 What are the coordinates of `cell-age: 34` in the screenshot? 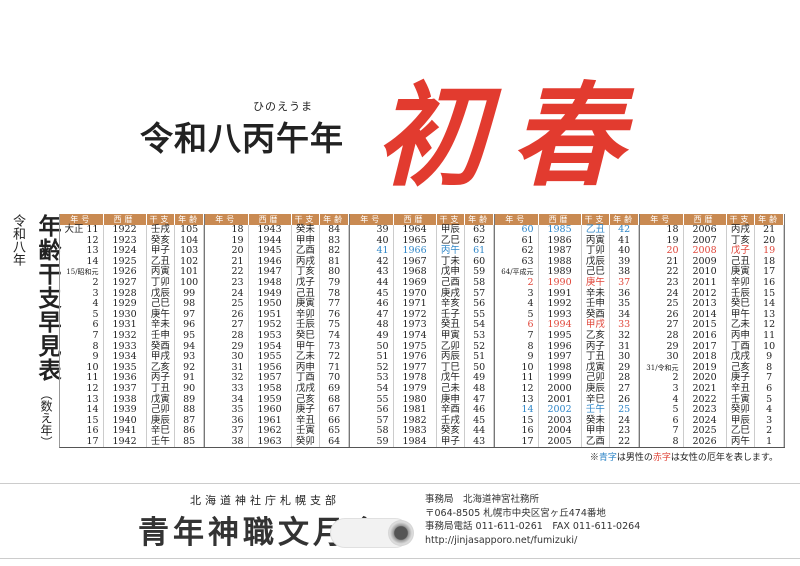 It's located at (624, 315).